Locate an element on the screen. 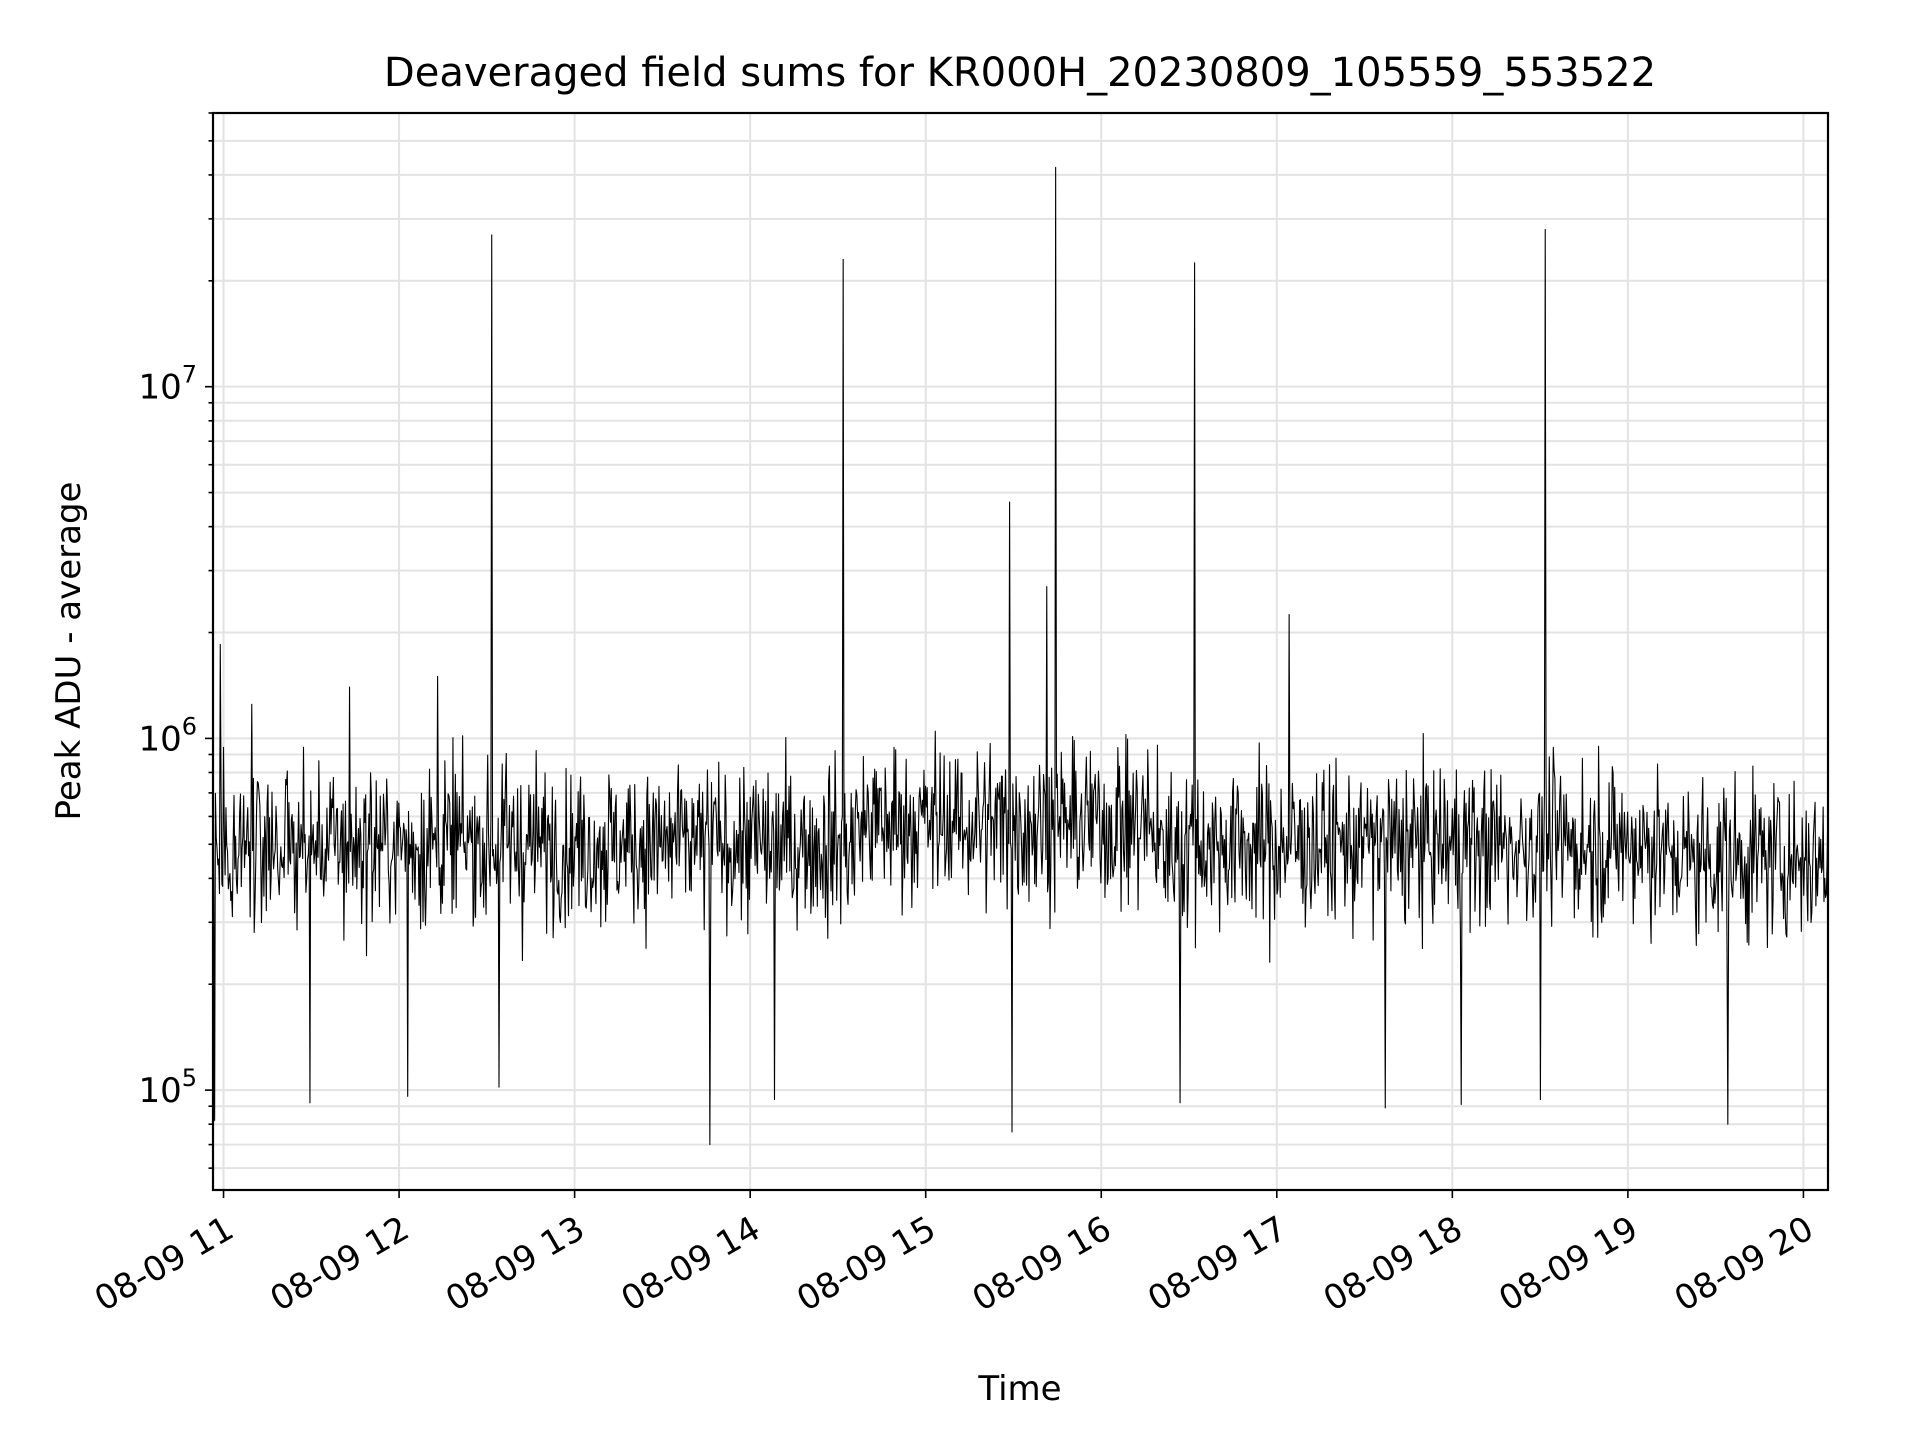 This screenshot has height=1440, width=1920. y-tick-label: 10⁵ is located at coordinates (167, 1087).